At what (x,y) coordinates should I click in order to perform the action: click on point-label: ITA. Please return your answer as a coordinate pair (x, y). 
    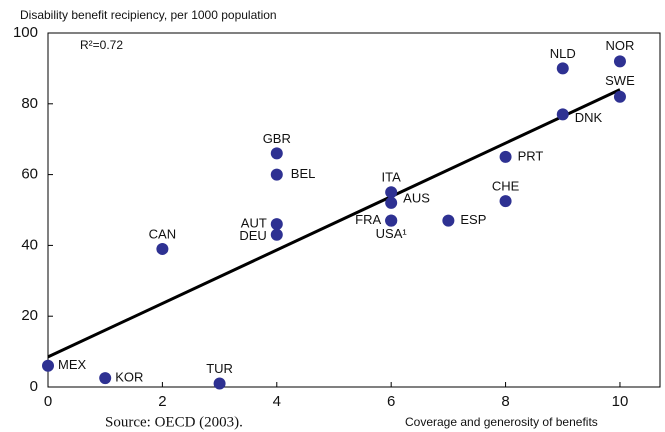
    Looking at the image, I should click on (392, 177).